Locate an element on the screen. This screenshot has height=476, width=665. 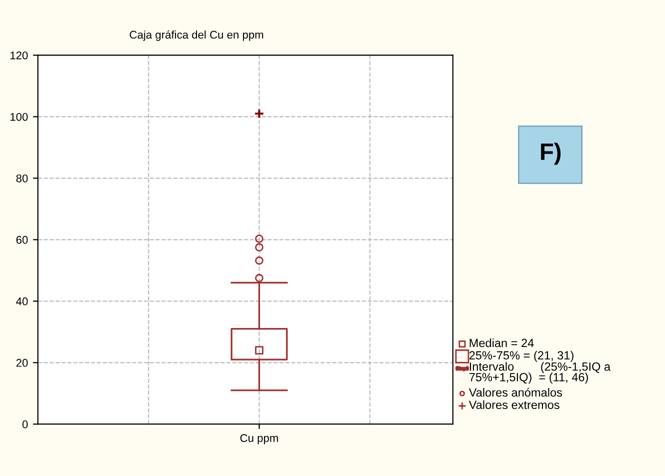
y-tick-label: 100 is located at coordinates (19, 116).